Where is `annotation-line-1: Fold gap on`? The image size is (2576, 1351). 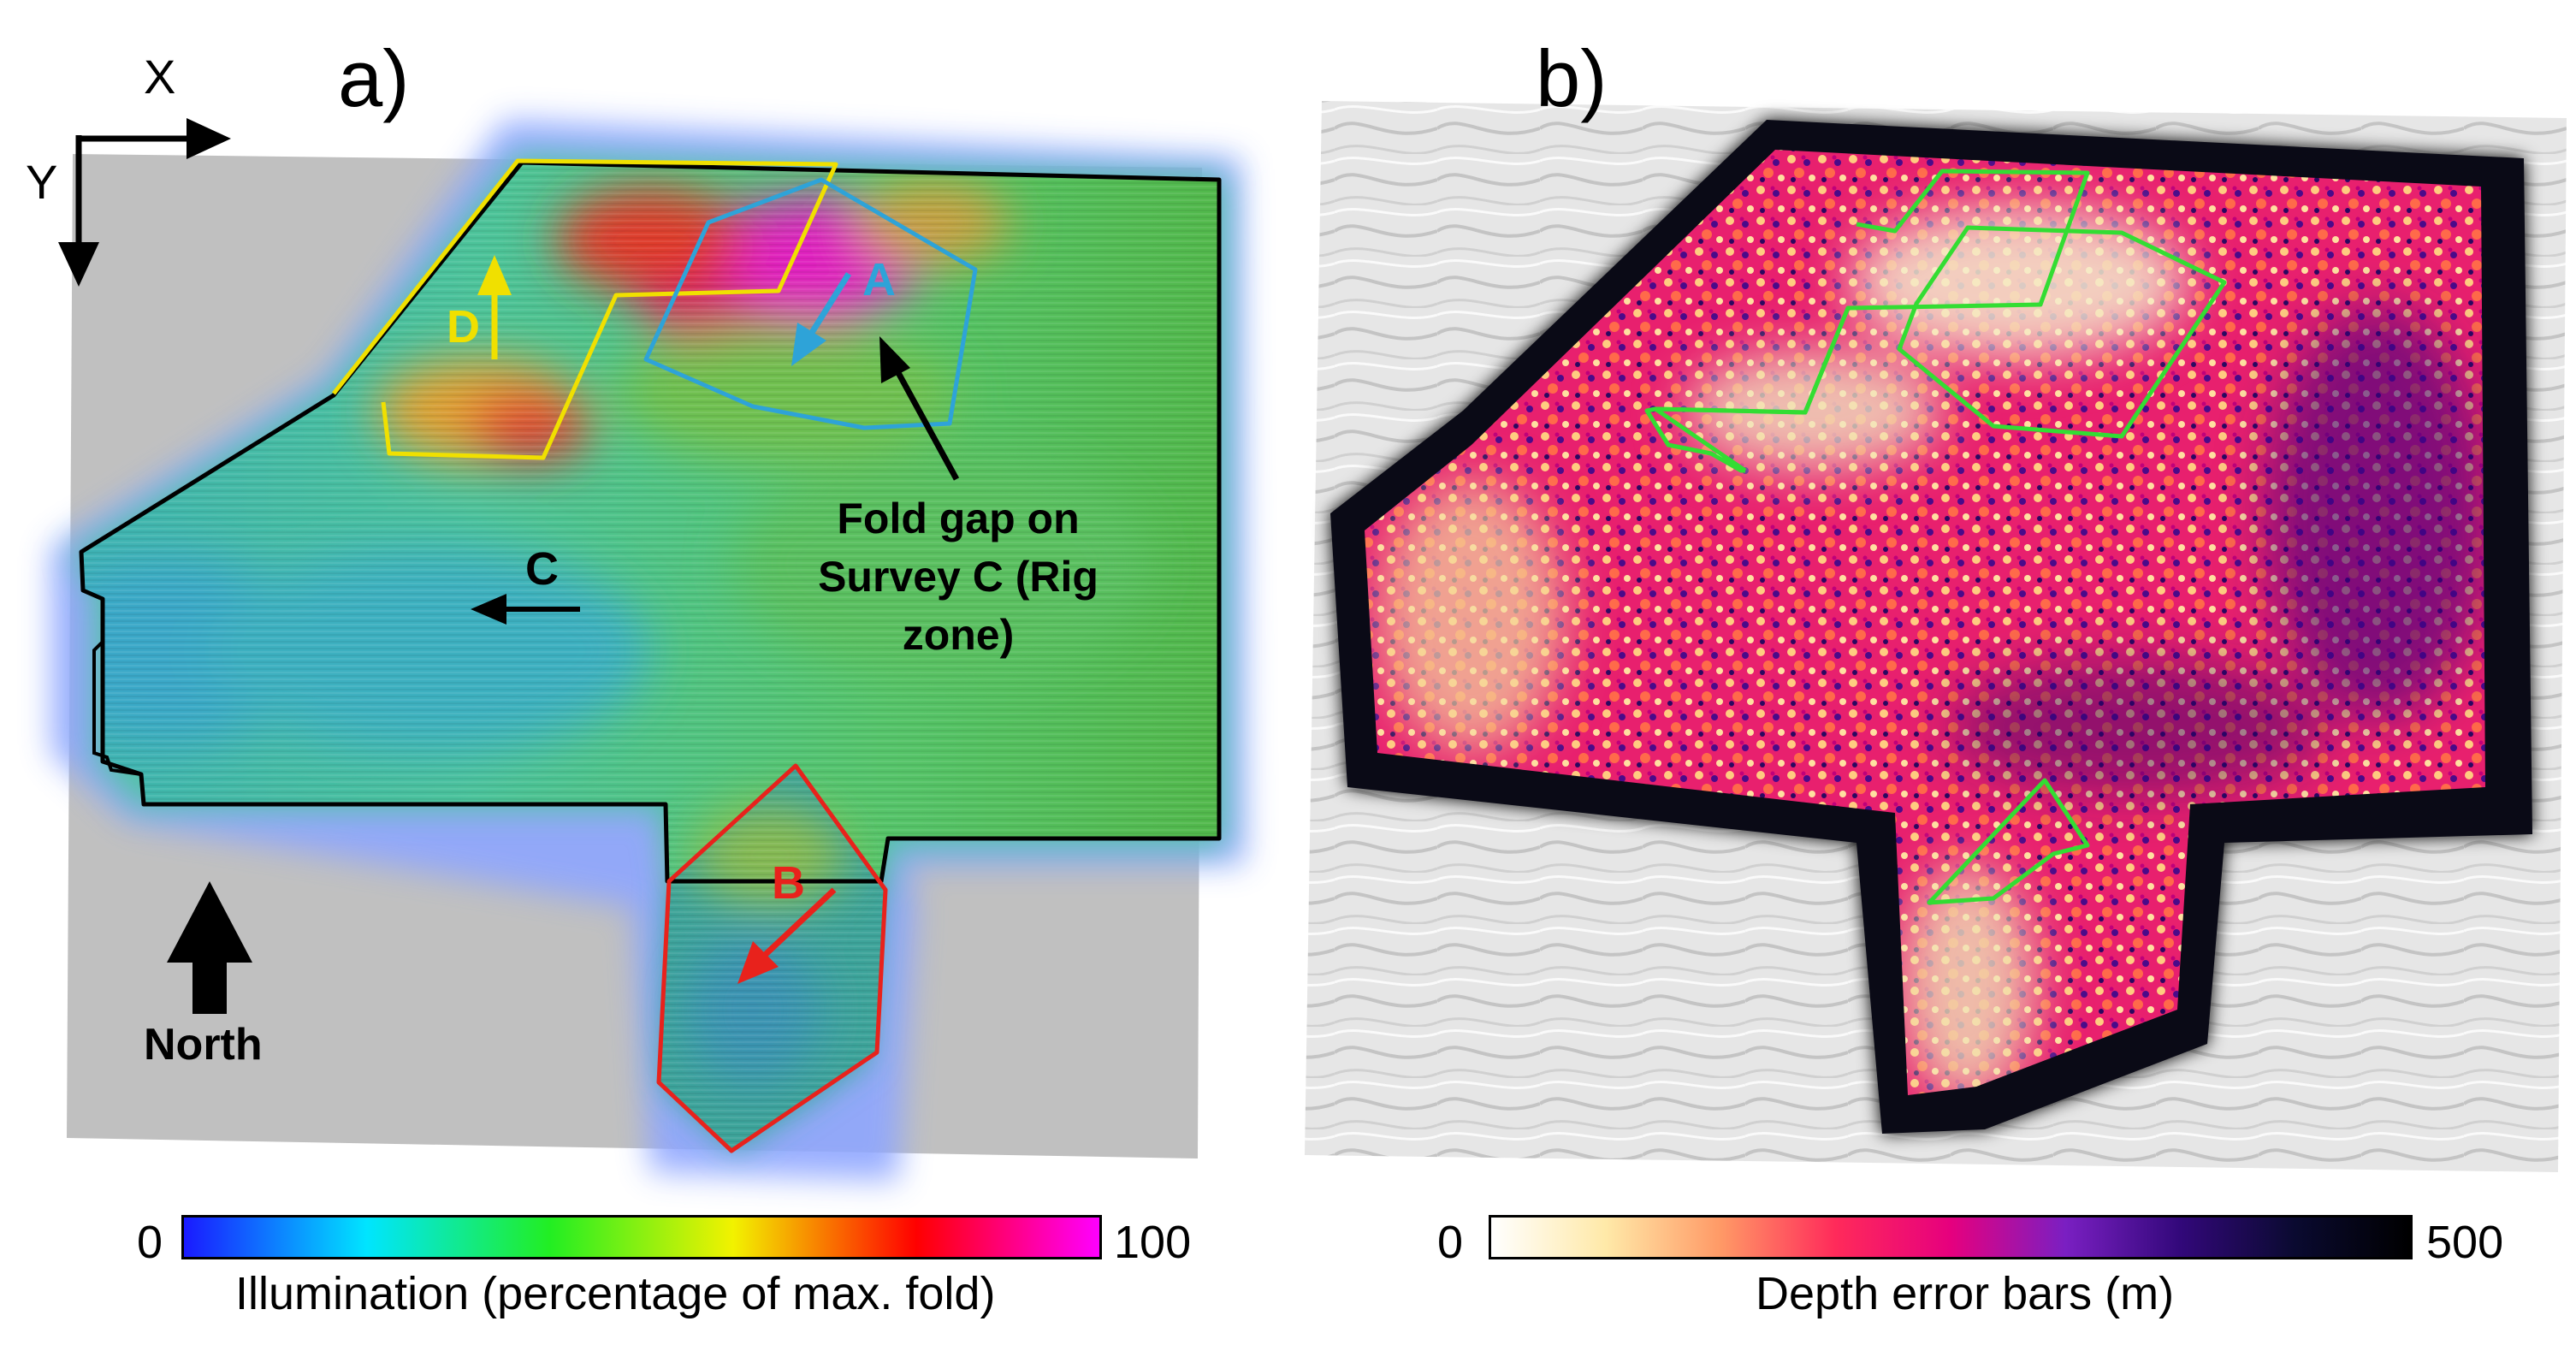 annotation-line-1: Fold gap on is located at coordinates (958, 518).